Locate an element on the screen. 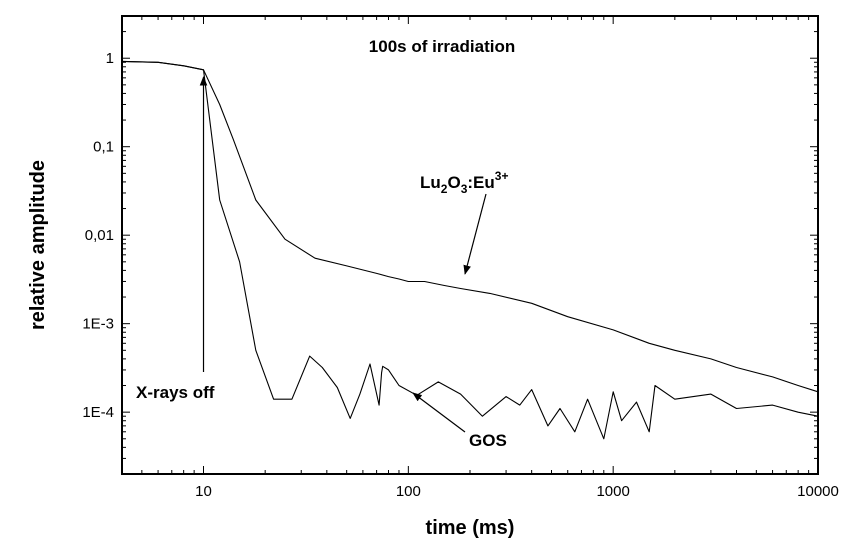 The height and width of the screenshot is (550, 846). x-axis-title: time (ms) is located at coordinates (470, 528).